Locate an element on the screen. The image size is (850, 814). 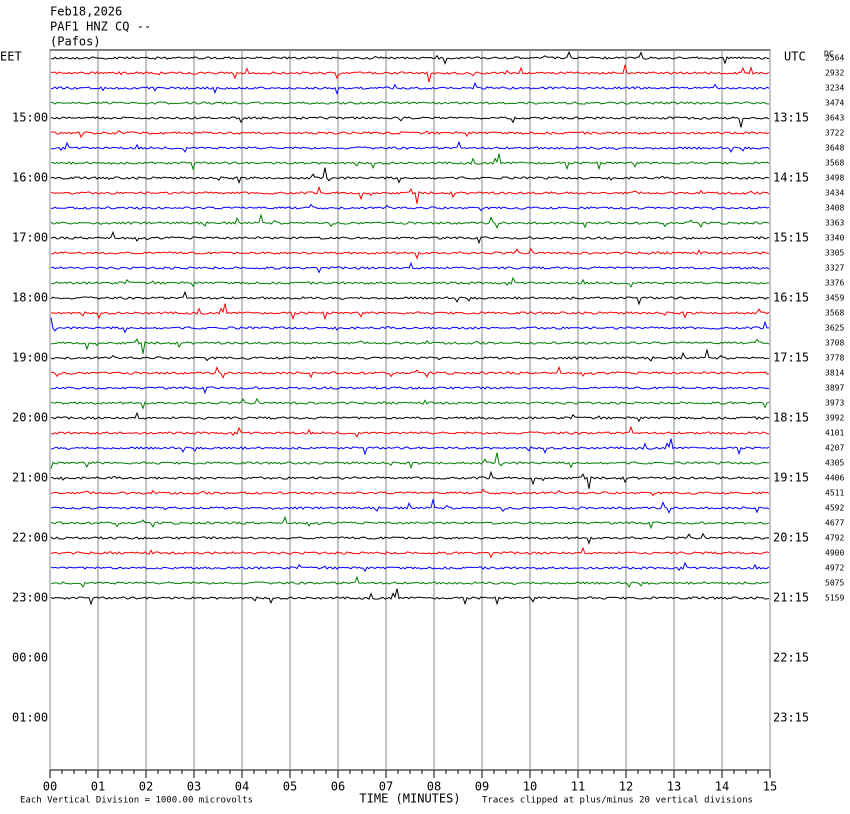
x-tick-label: 02 is located at coordinates (146, 787).